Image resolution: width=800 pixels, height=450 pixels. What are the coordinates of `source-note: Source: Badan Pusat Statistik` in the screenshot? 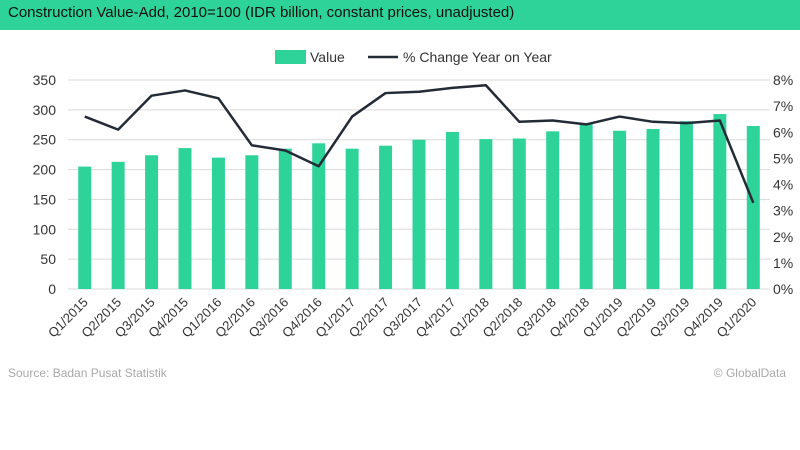 It's located at (87, 373).